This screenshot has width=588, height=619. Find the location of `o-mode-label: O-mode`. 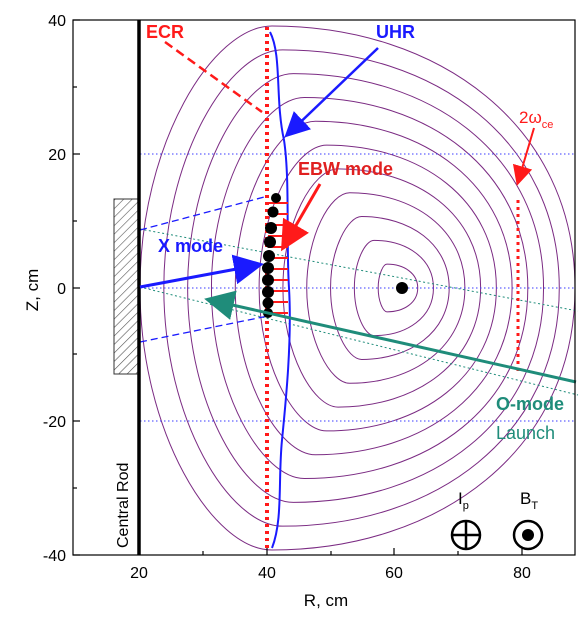

o-mode-label: O-mode is located at coordinates (530, 404).